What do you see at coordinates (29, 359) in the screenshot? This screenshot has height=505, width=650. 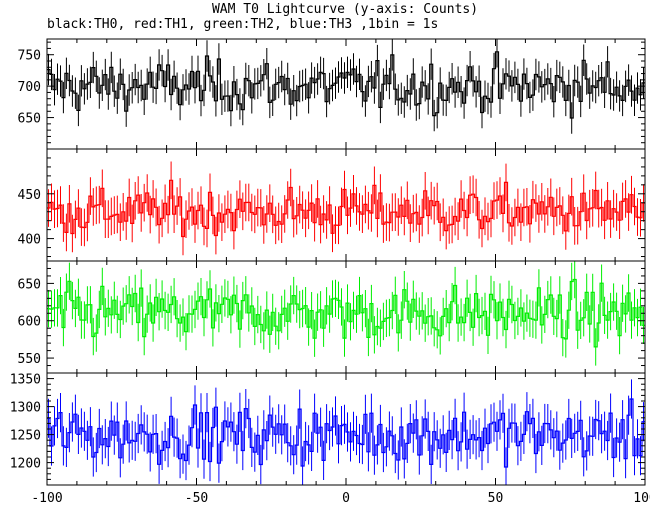 I see `y-tick-label: 550` at bounding box center [29, 359].